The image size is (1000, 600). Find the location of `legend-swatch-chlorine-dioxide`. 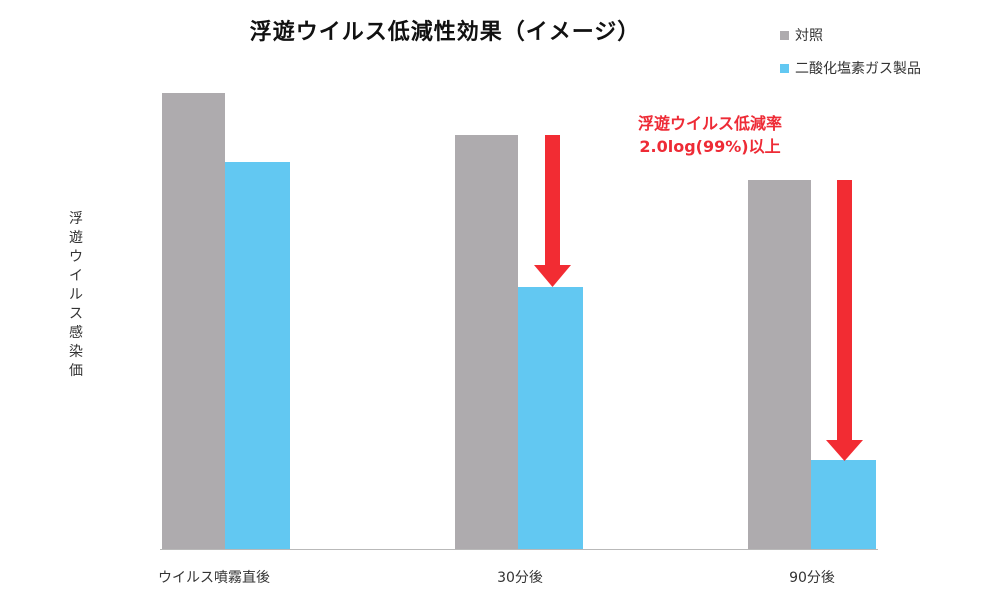

legend-swatch-chlorine-dioxide is located at coordinates (784, 68).